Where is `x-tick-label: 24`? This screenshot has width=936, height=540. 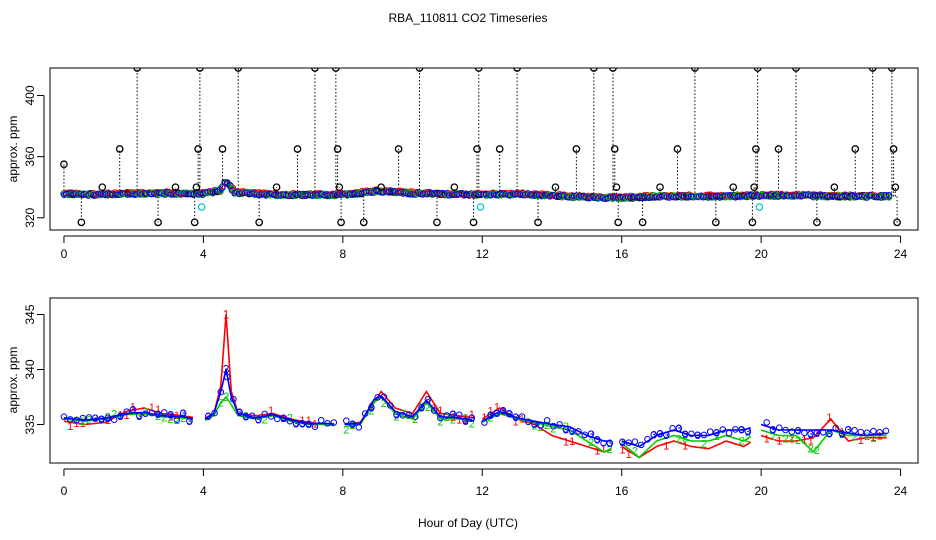 x-tick-label: 24 is located at coordinates (901, 491).